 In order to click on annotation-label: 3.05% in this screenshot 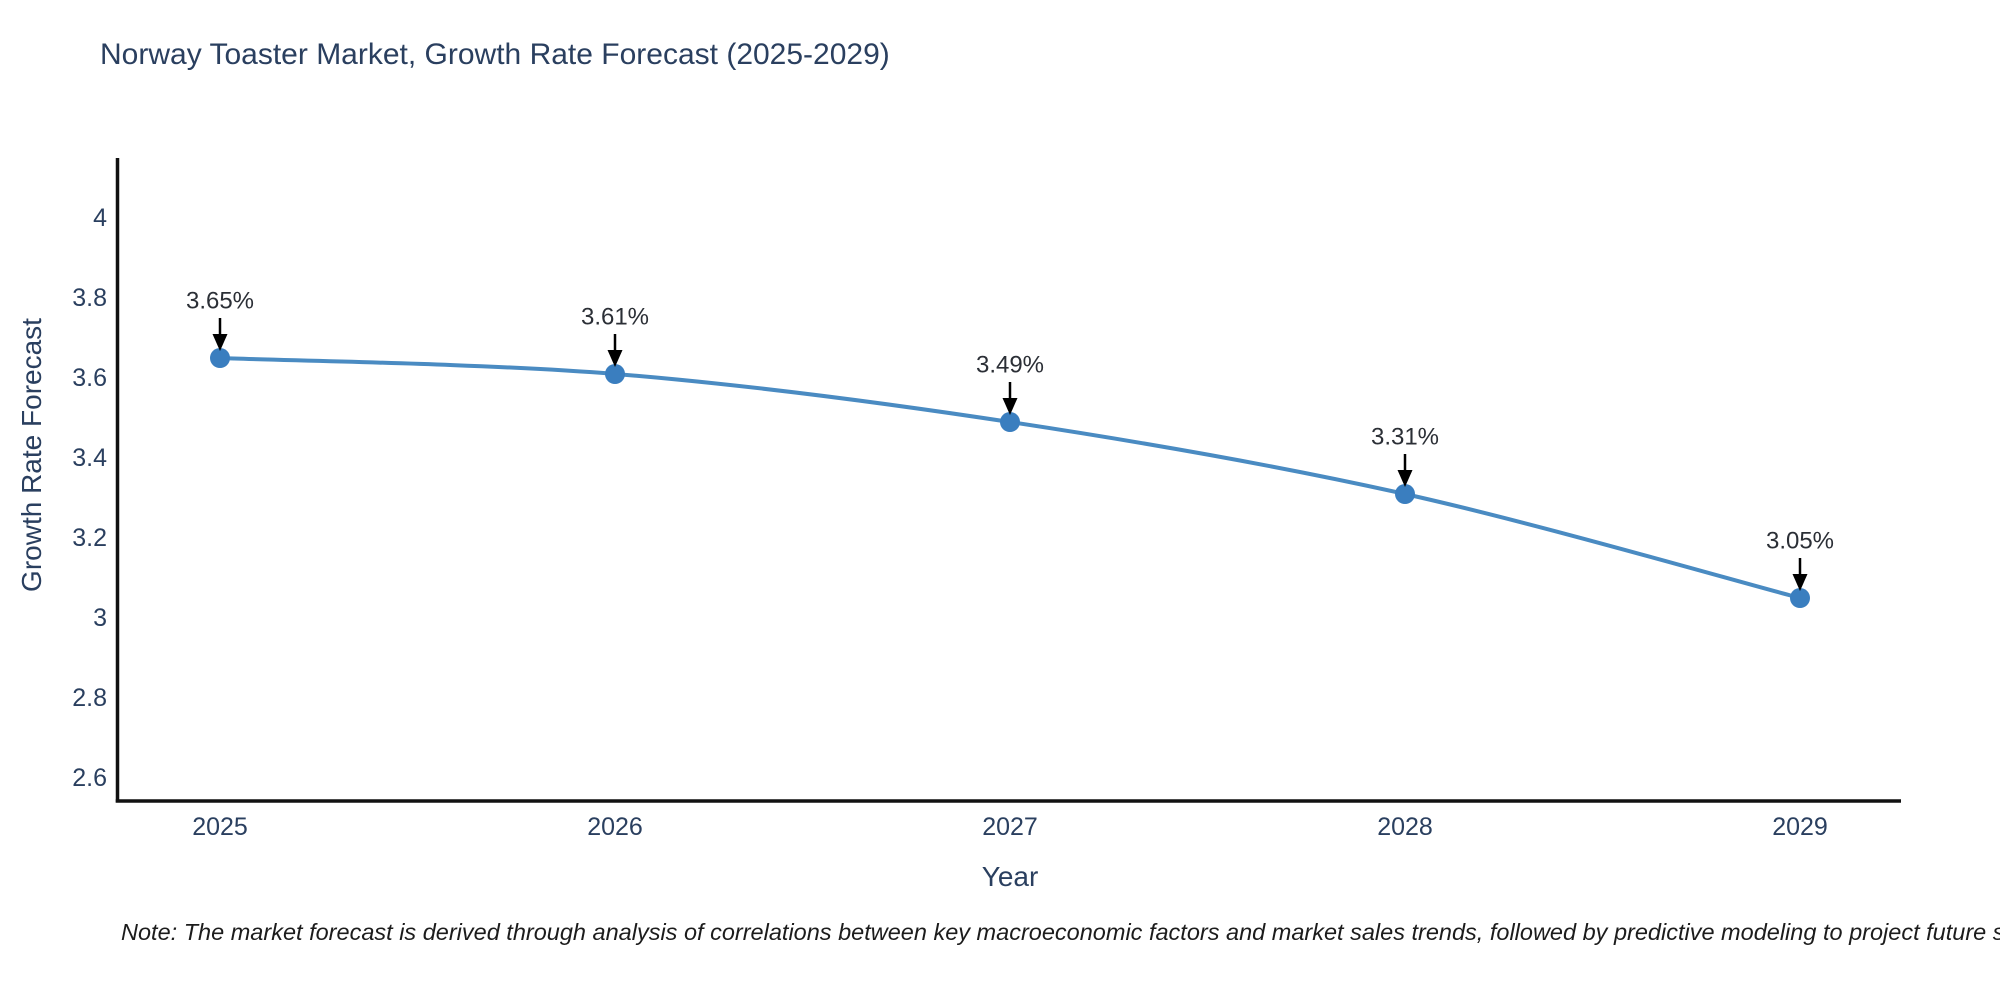, I will do `click(1800, 541)`.